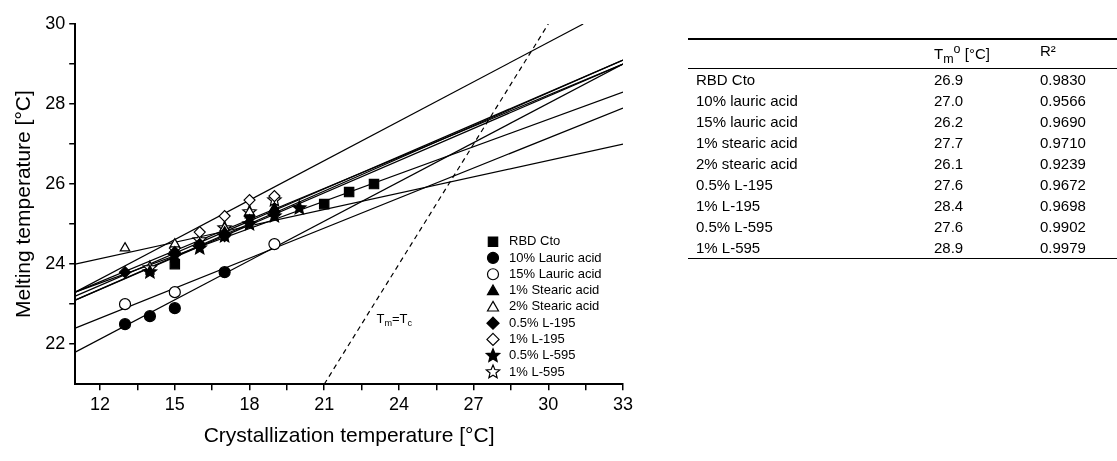 The image size is (1117, 461). I want to click on legend-label: 0.5% L-595, so click(542, 355).